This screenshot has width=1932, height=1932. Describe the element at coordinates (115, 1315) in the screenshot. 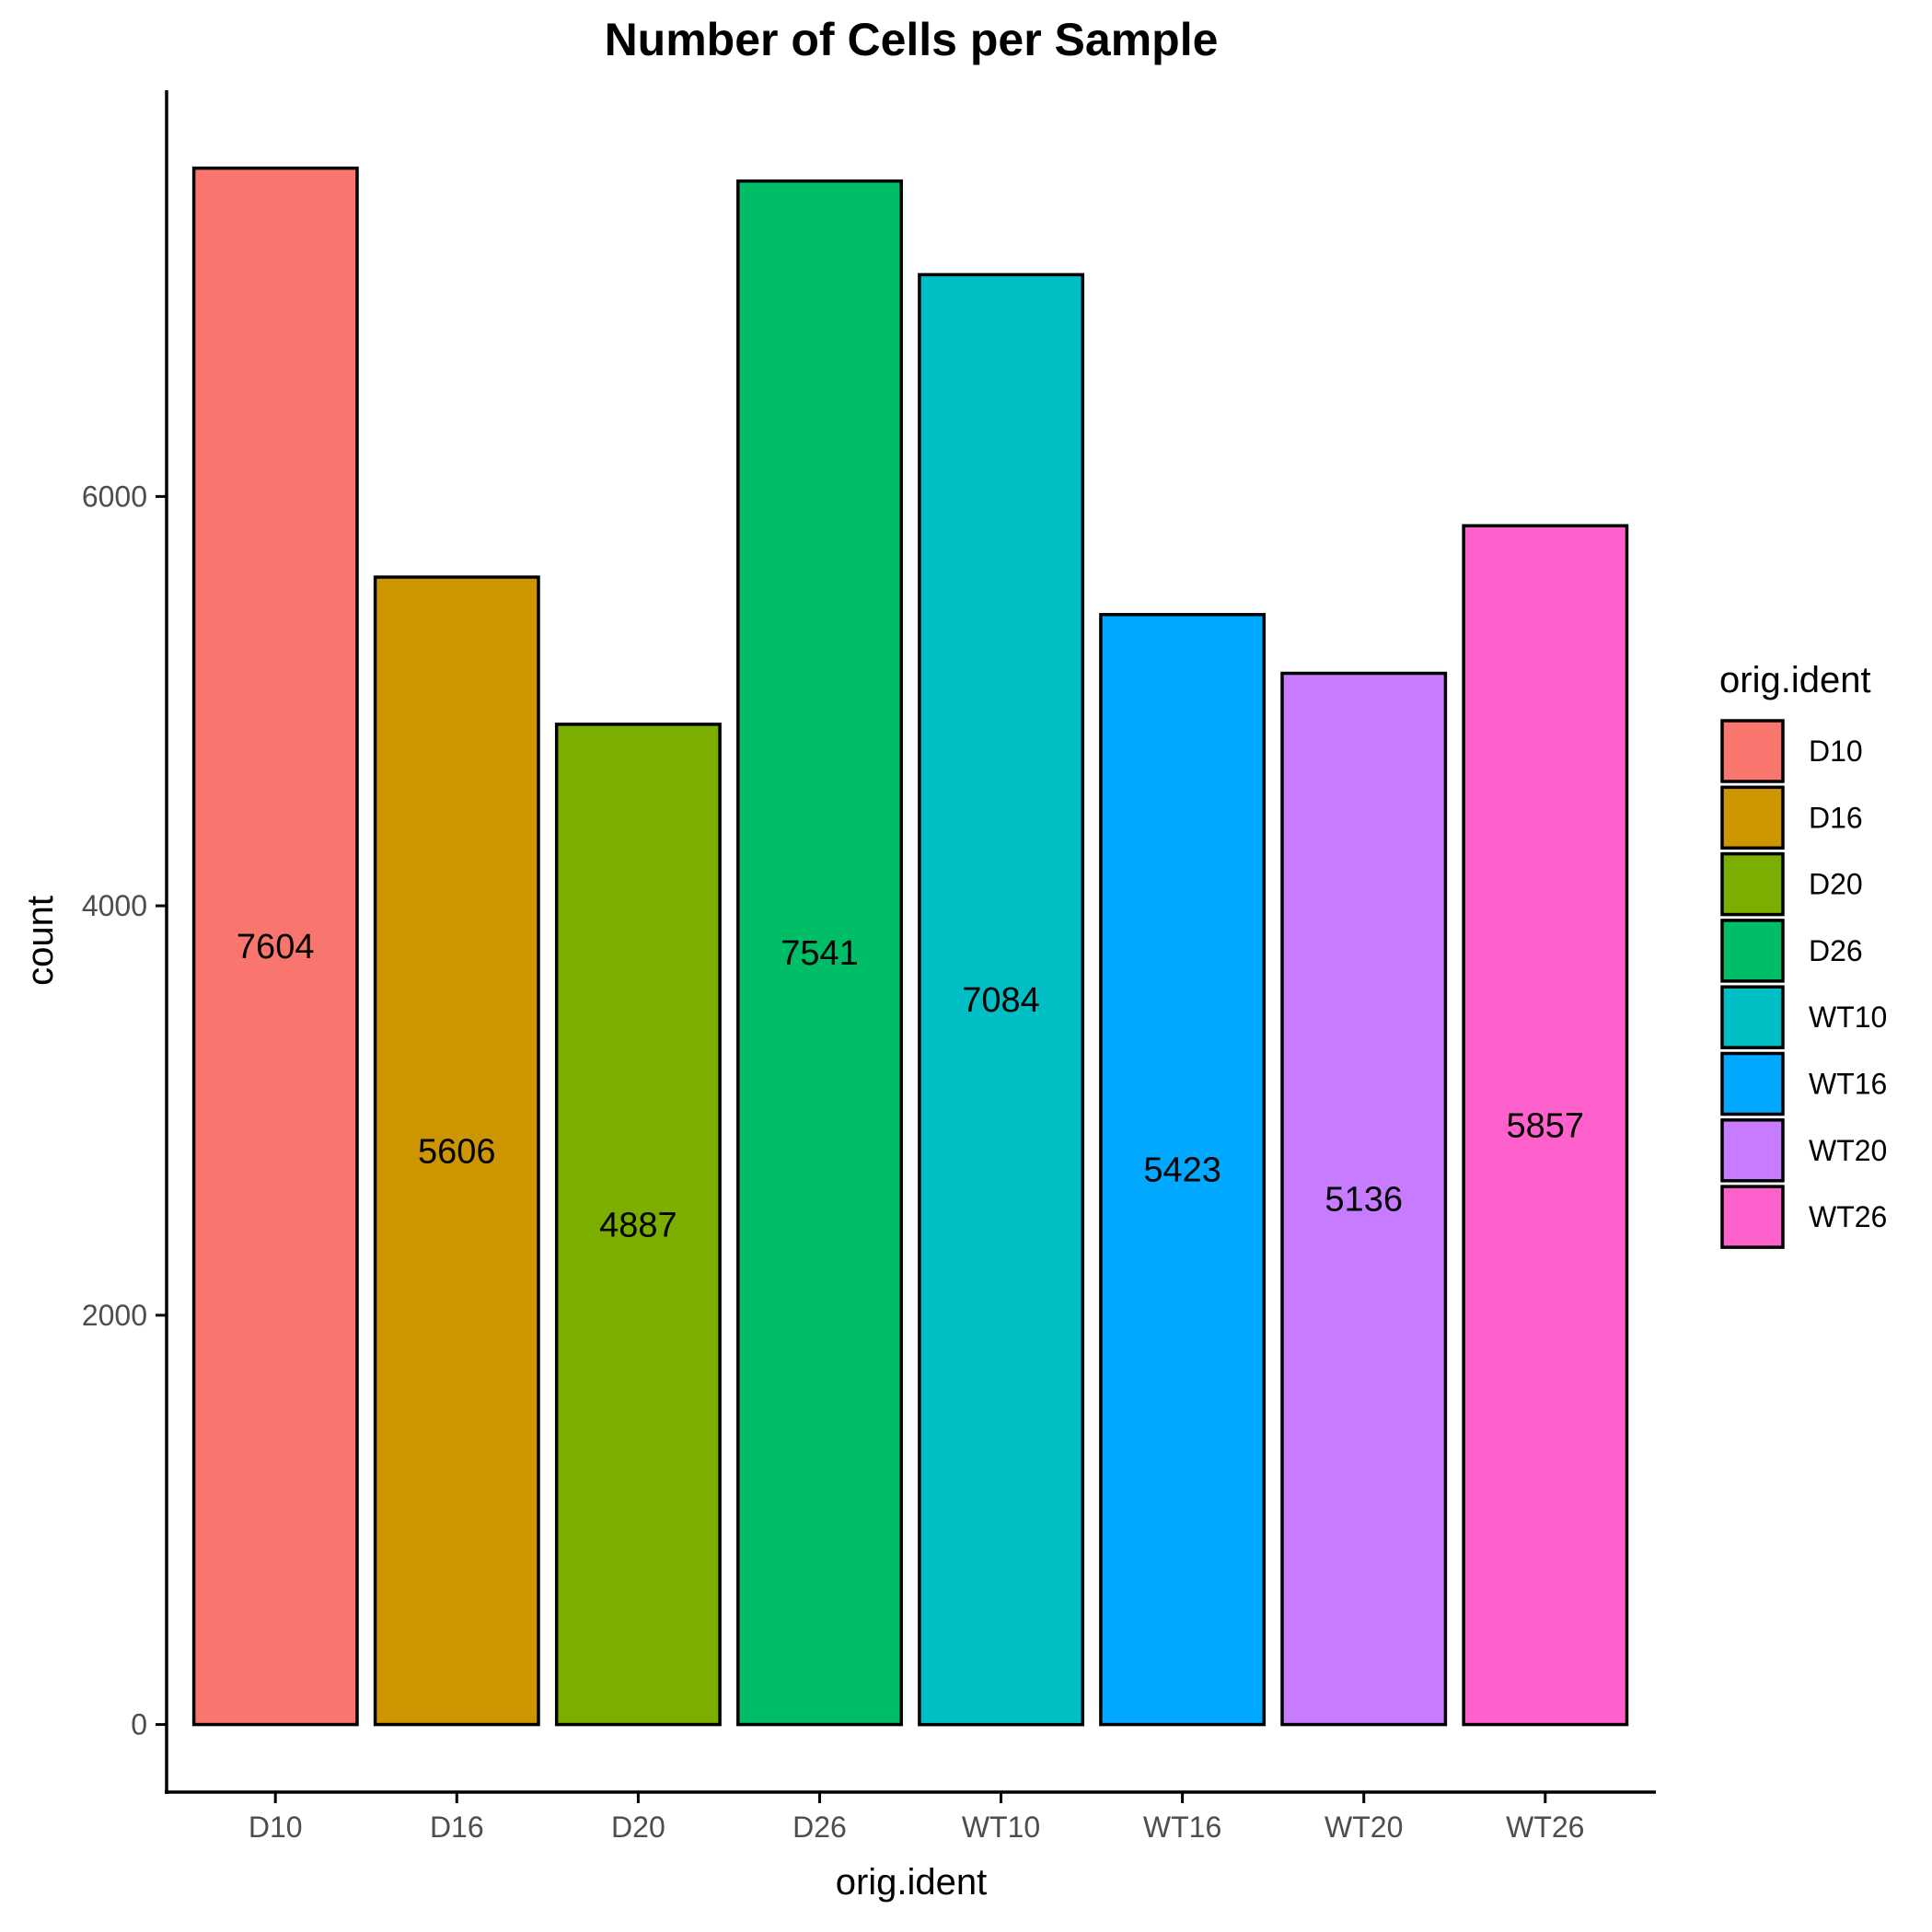

I see `y-tick-label: 2000` at that location.